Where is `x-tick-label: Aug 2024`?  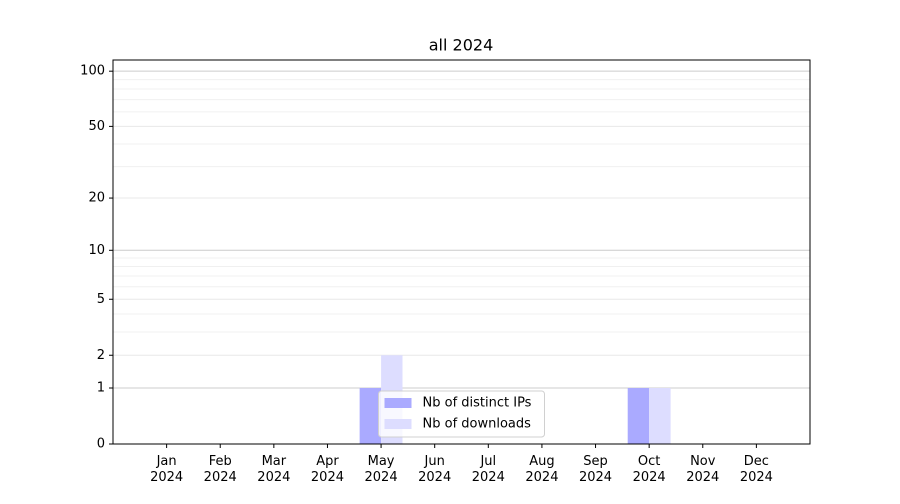
x-tick-label: Aug 2024 is located at coordinates (541, 469).